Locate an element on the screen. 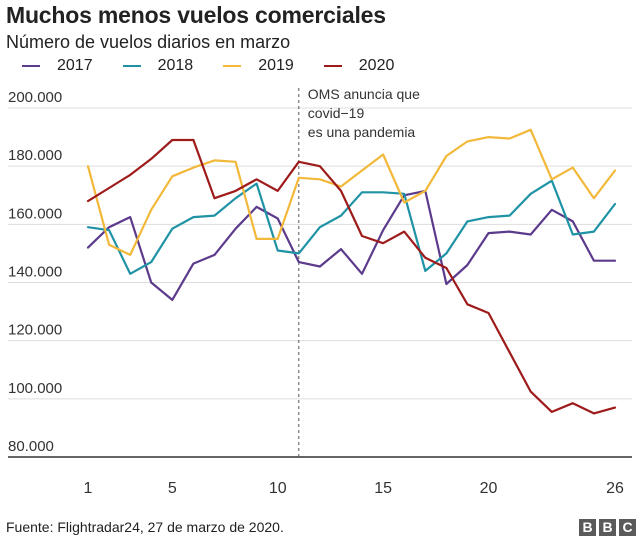 The height and width of the screenshot is (539, 640). legend-label: 2017 is located at coordinates (75, 65).